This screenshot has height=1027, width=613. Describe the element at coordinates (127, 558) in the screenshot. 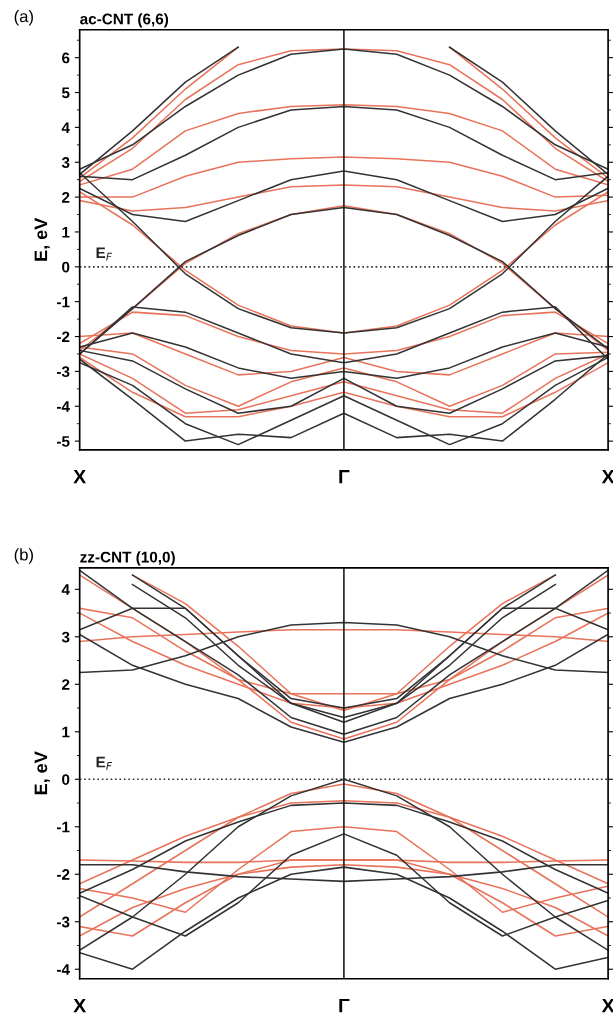

I see `chart-title: zz-CNT (10,0)` at that location.